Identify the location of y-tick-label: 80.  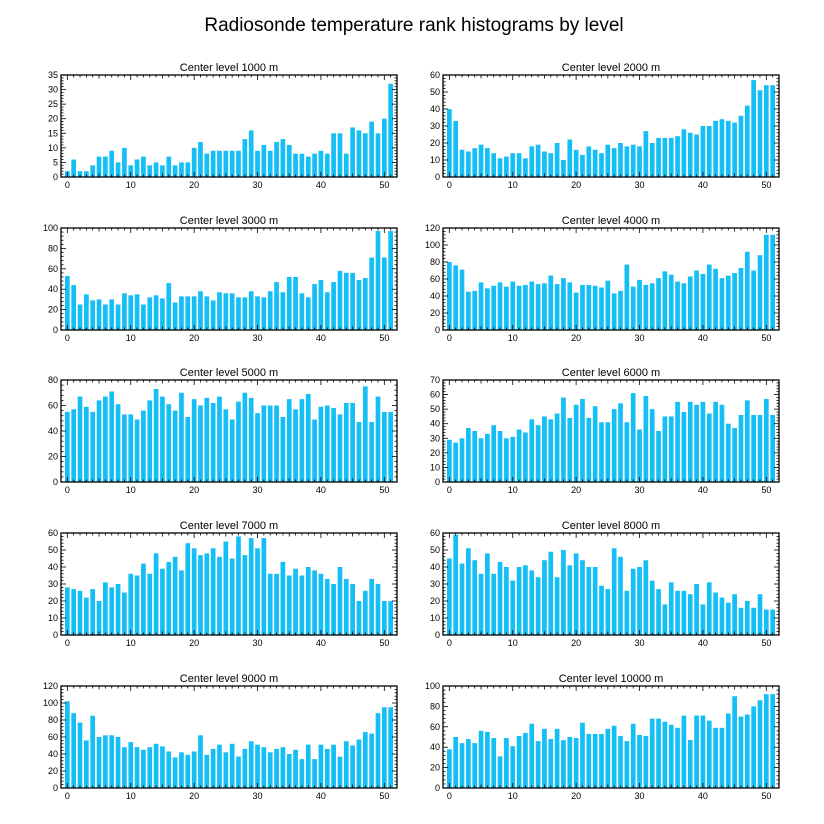
(53, 380).